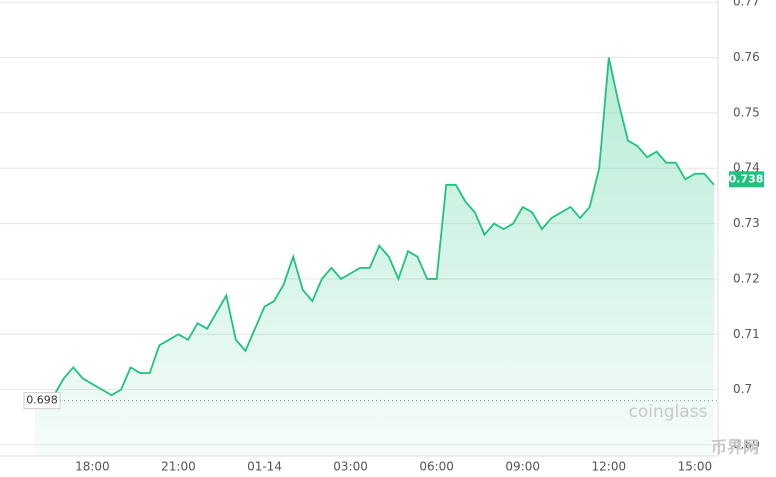 The image size is (776, 477). Describe the element at coordinates (350, 467) in the screenshot. I see `x-tick-label: 03:00` at that location.